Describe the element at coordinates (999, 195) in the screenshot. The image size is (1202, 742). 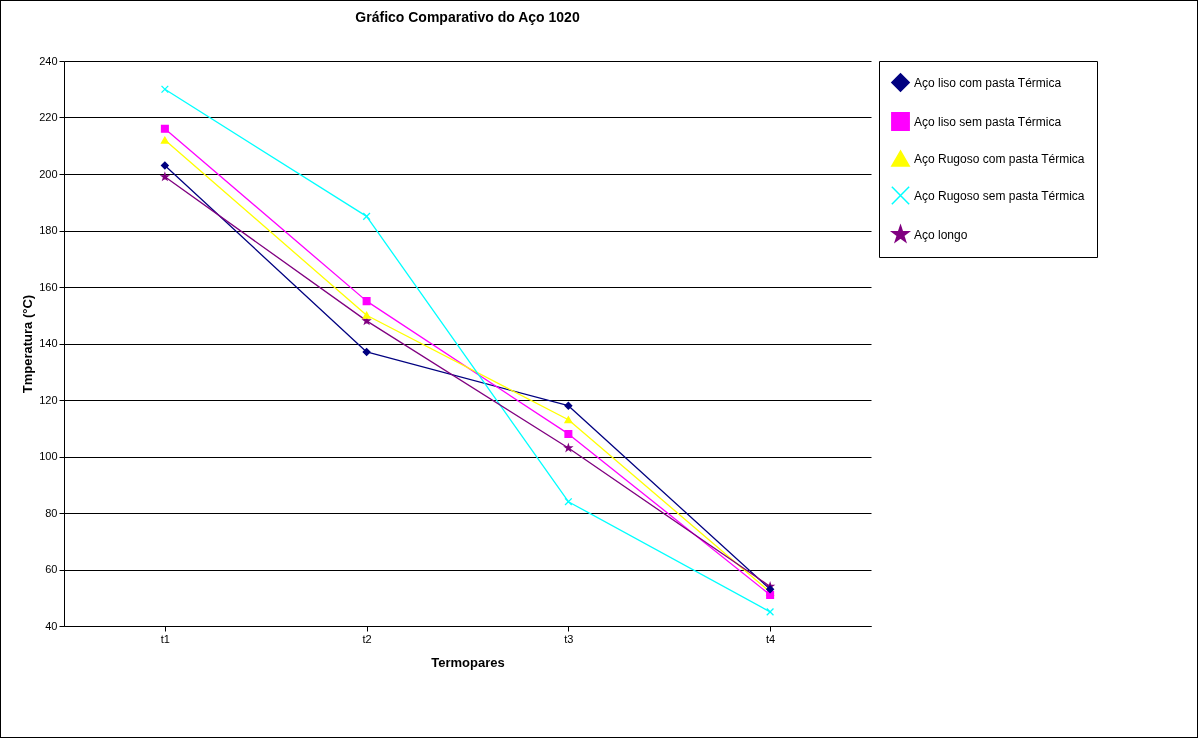
I see `legend-label: Aço Rugoso sem pasta Térmica` at that location.